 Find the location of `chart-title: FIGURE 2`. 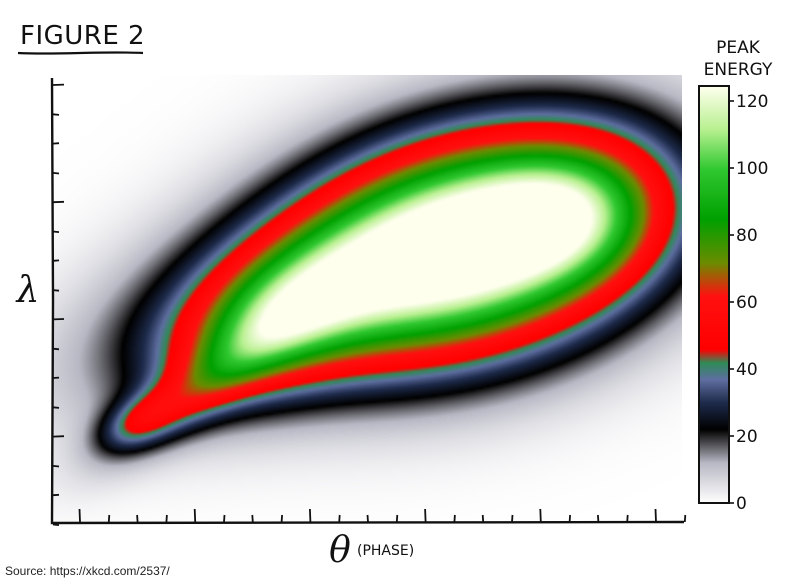

chart-title: FIGURE 2 is located at coordinates (82, 36).